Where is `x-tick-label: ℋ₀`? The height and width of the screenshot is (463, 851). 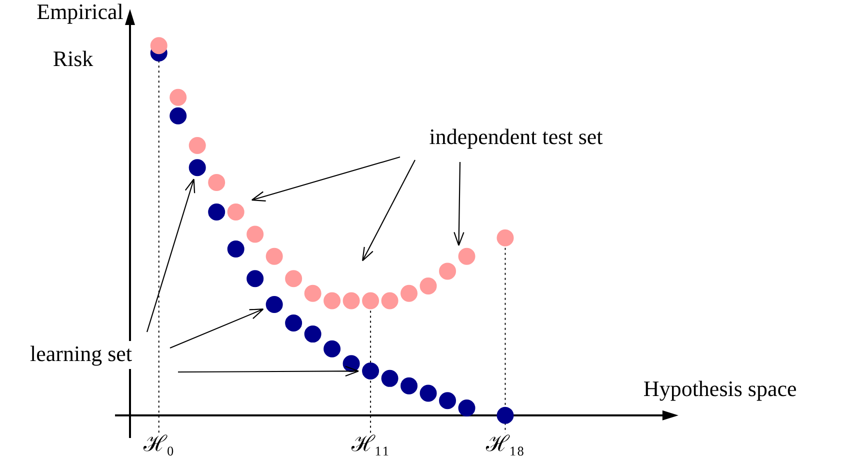
x-tick-label: ℋ₀ is located at coordinates (158, 443).